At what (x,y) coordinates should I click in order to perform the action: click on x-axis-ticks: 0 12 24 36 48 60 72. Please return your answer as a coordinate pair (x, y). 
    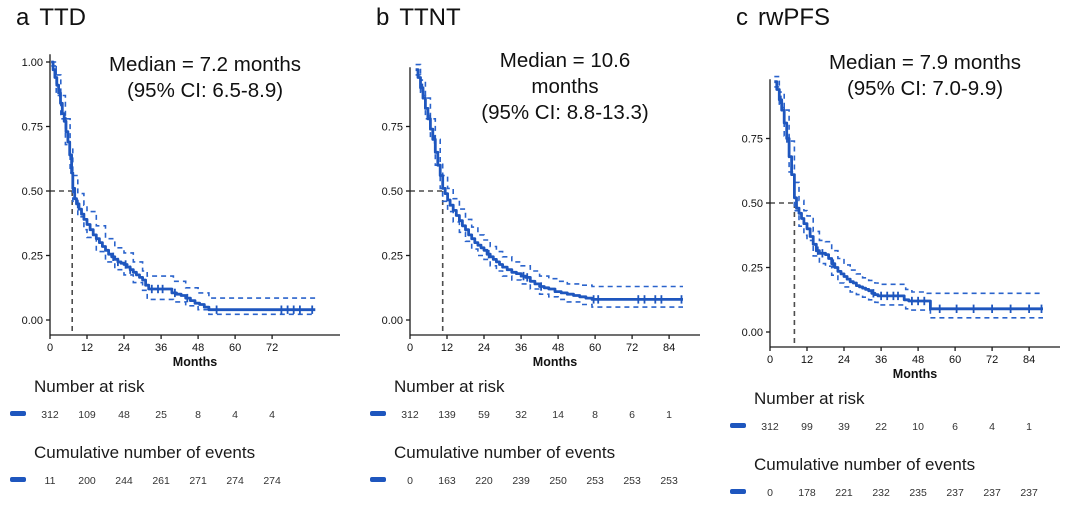
    Looking at the image, I should click on (162, 344).